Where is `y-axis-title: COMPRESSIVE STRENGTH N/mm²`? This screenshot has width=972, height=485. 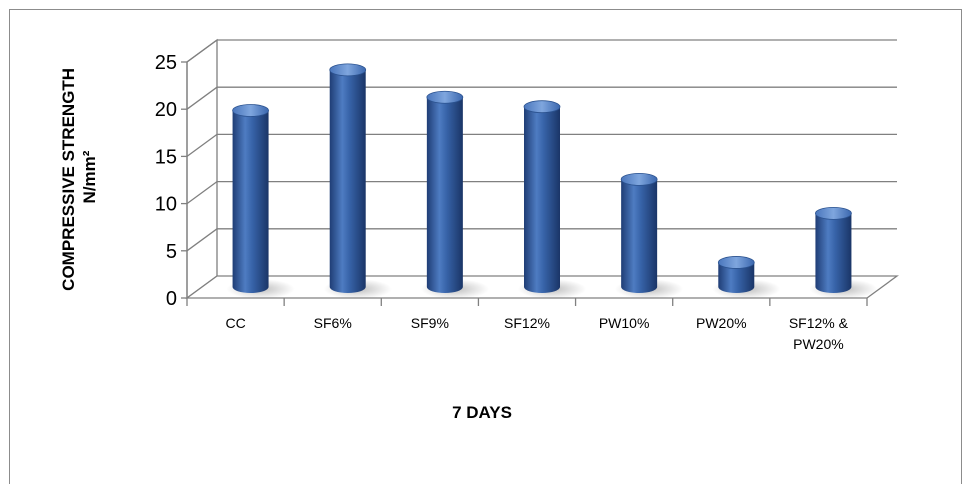
y-axis-title: COMPRESSIVE STRENGTH N/mm² is located at coordinates (79, 177).